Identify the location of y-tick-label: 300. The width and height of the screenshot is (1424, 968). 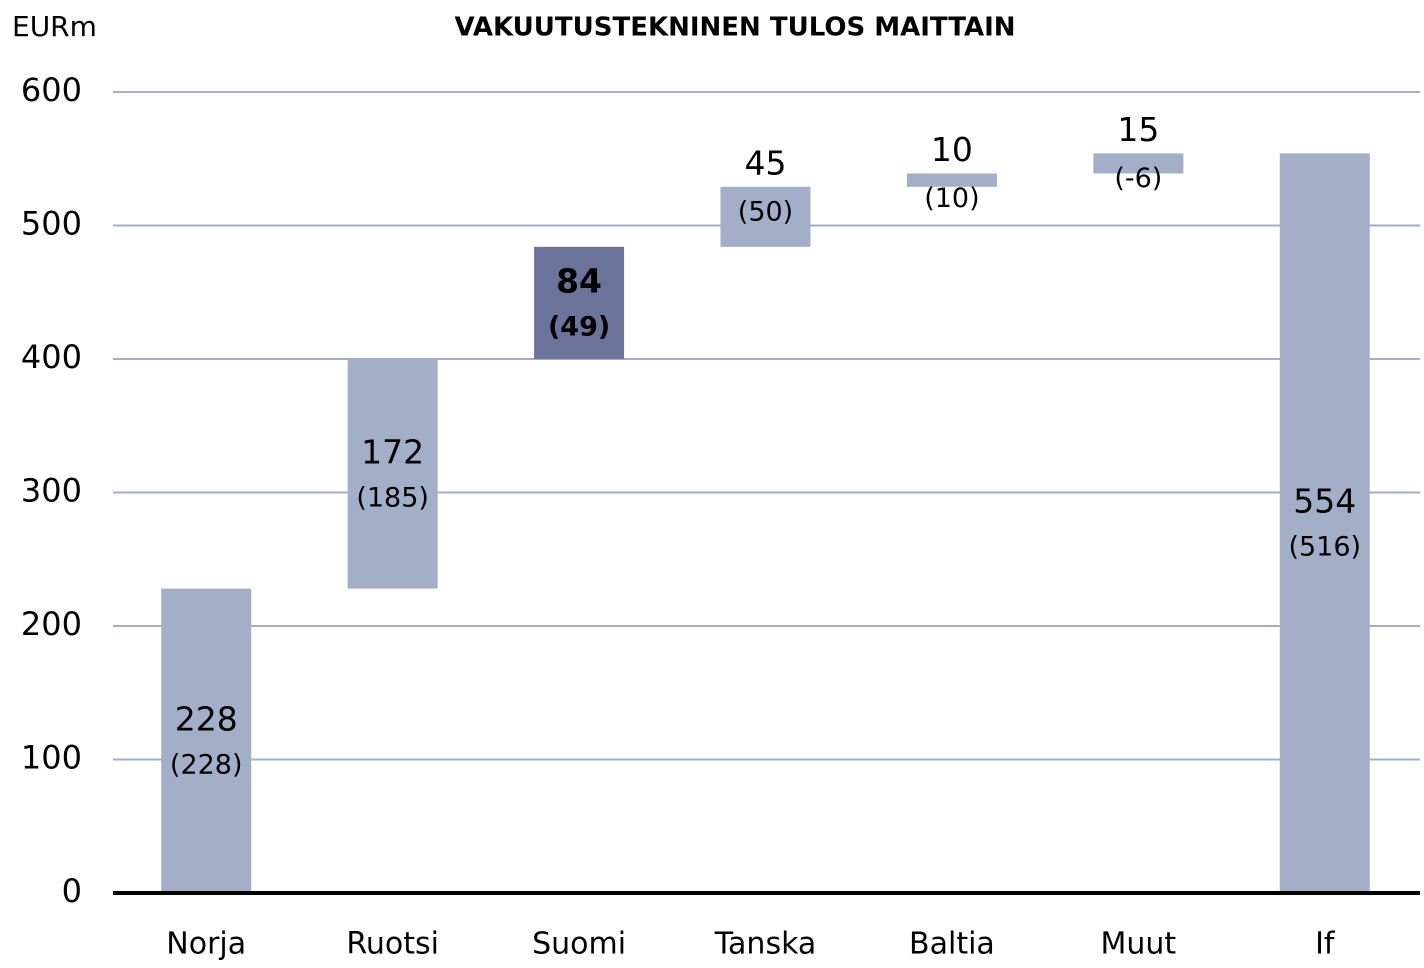
(51, 491).